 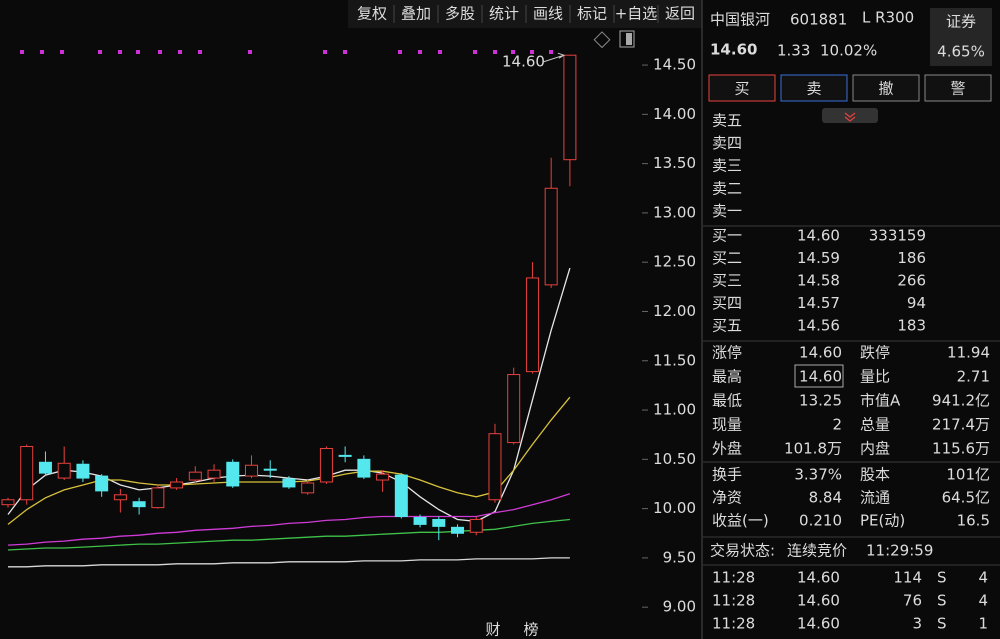 What do you see at coordinates (820, 401) in the screenshot?
I see `stat-value: 13.25` at bounding box center [820, 401].